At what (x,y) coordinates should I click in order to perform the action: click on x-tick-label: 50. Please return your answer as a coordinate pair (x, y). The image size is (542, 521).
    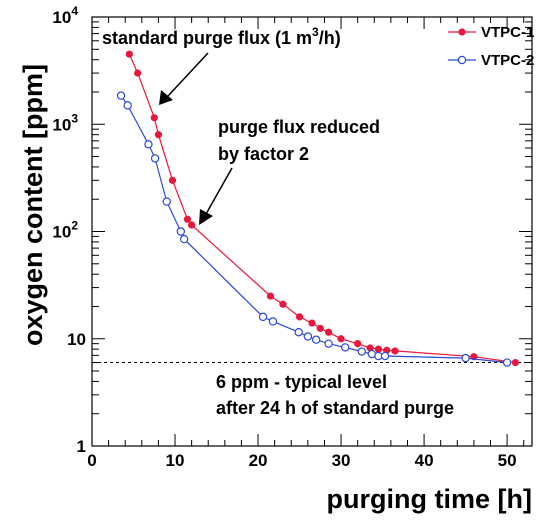
    Looking at the image, I should click on (507, 460).